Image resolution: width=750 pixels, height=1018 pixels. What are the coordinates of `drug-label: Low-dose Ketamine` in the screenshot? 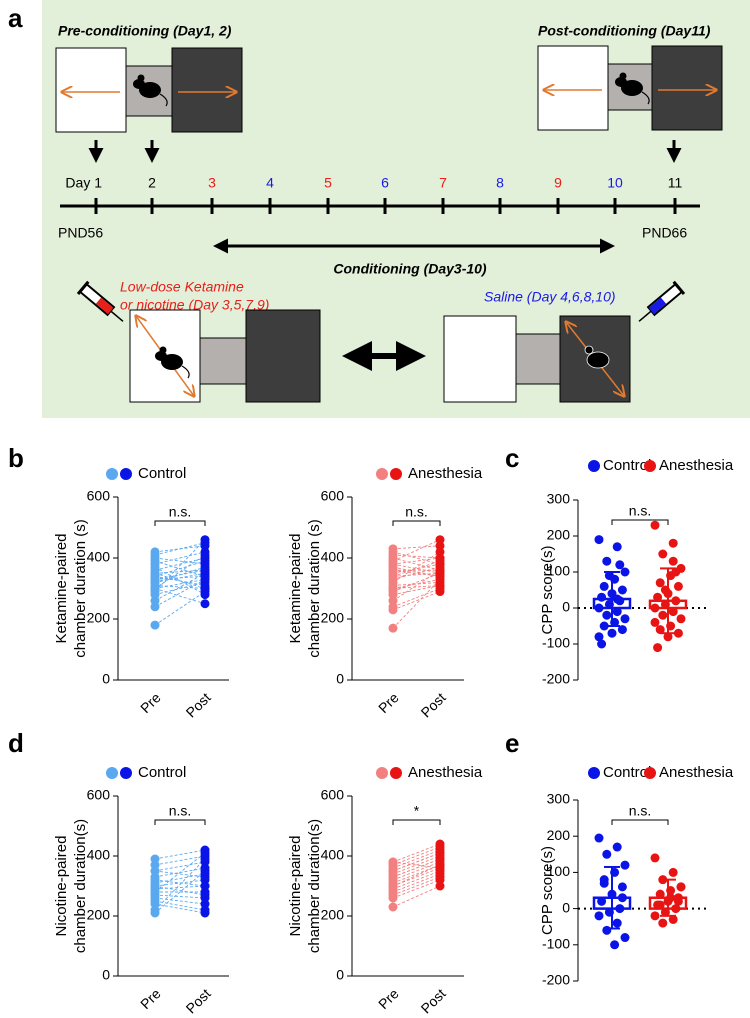 It's located at (182, 287).